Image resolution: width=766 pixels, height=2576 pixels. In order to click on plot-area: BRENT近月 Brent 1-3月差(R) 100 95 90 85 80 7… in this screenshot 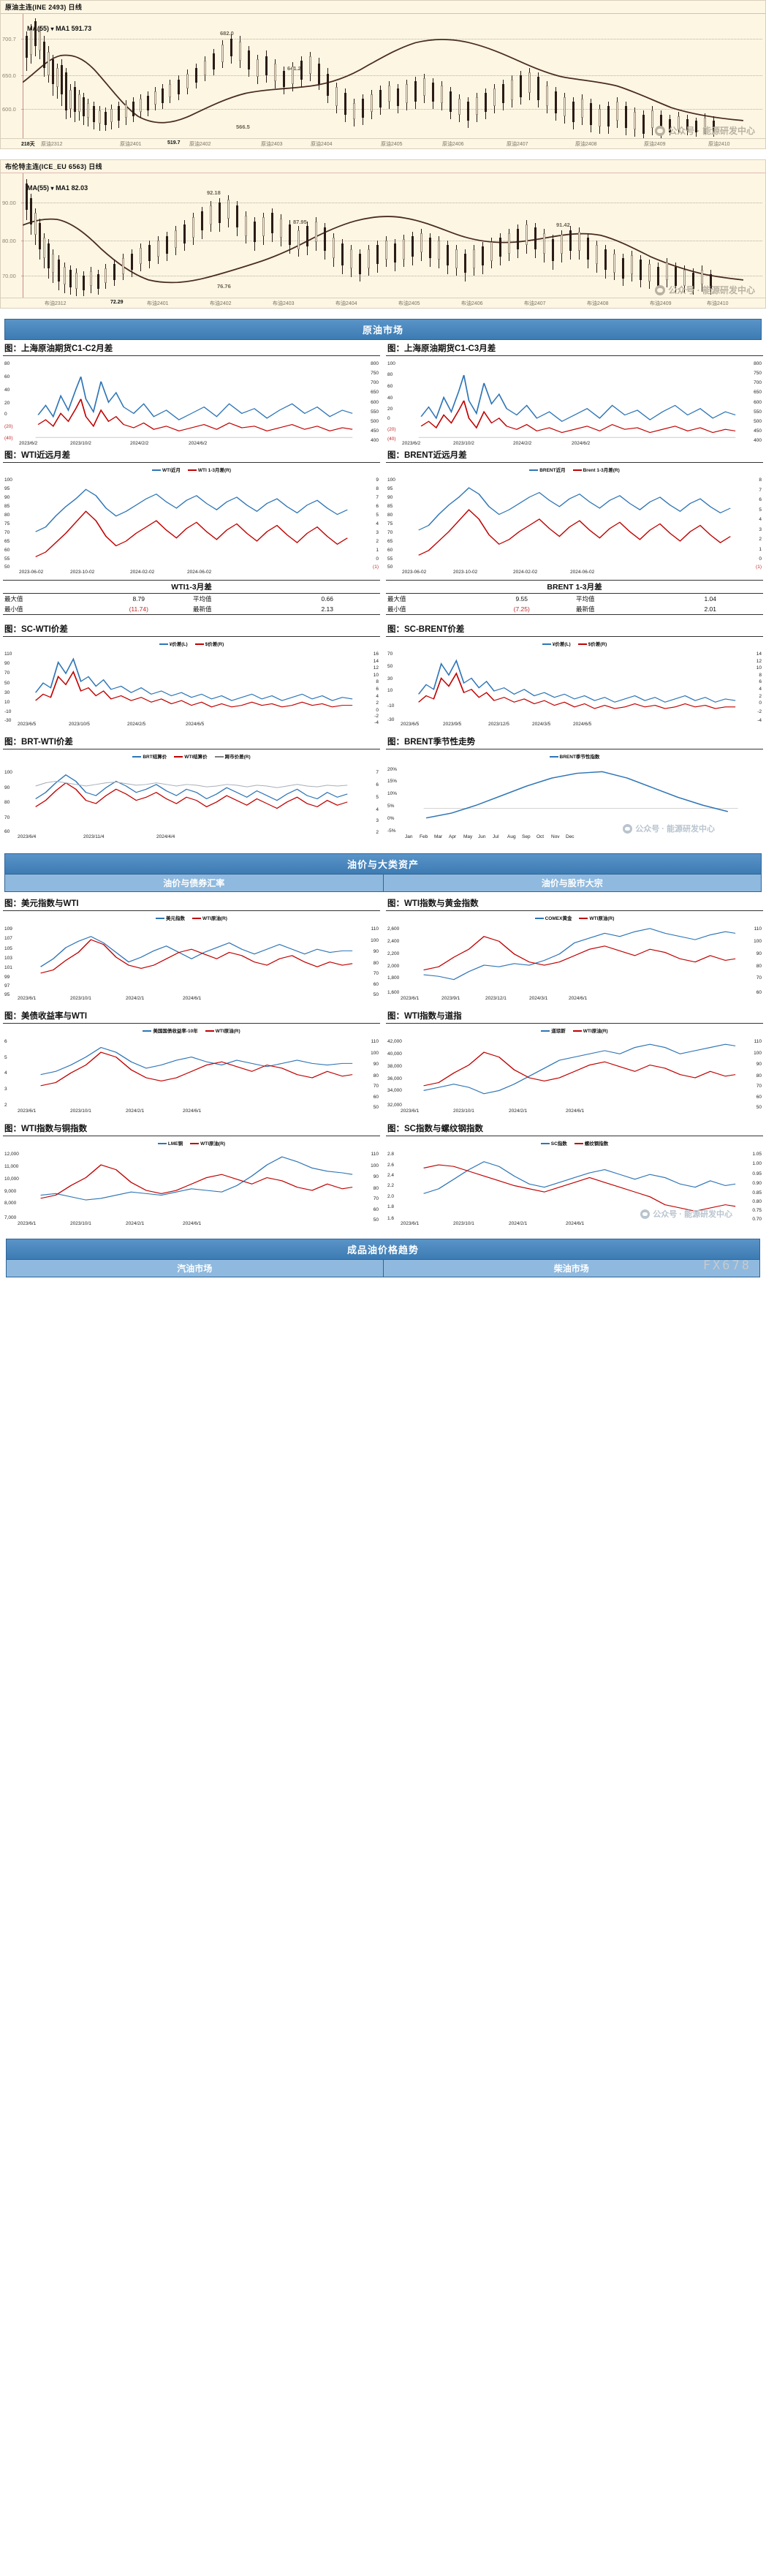, I will do `click(574, 519)`.